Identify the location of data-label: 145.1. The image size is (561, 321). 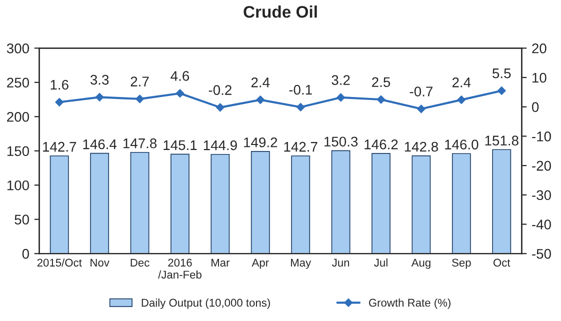
(180, 145).